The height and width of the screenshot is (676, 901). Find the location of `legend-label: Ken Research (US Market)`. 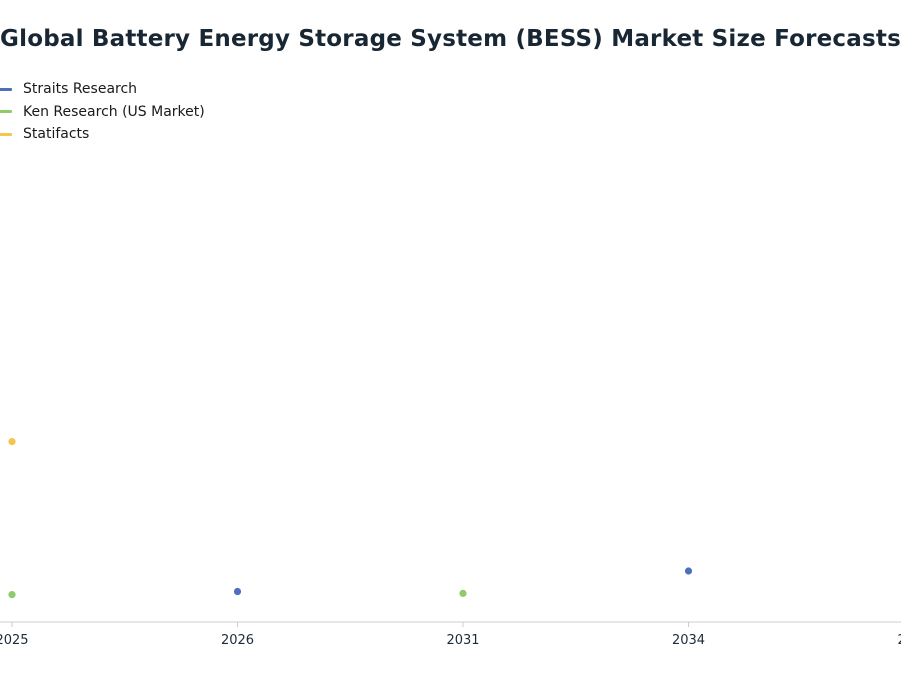

legend-label: Ken Research (US Market) is located at coordinates (114, 111).